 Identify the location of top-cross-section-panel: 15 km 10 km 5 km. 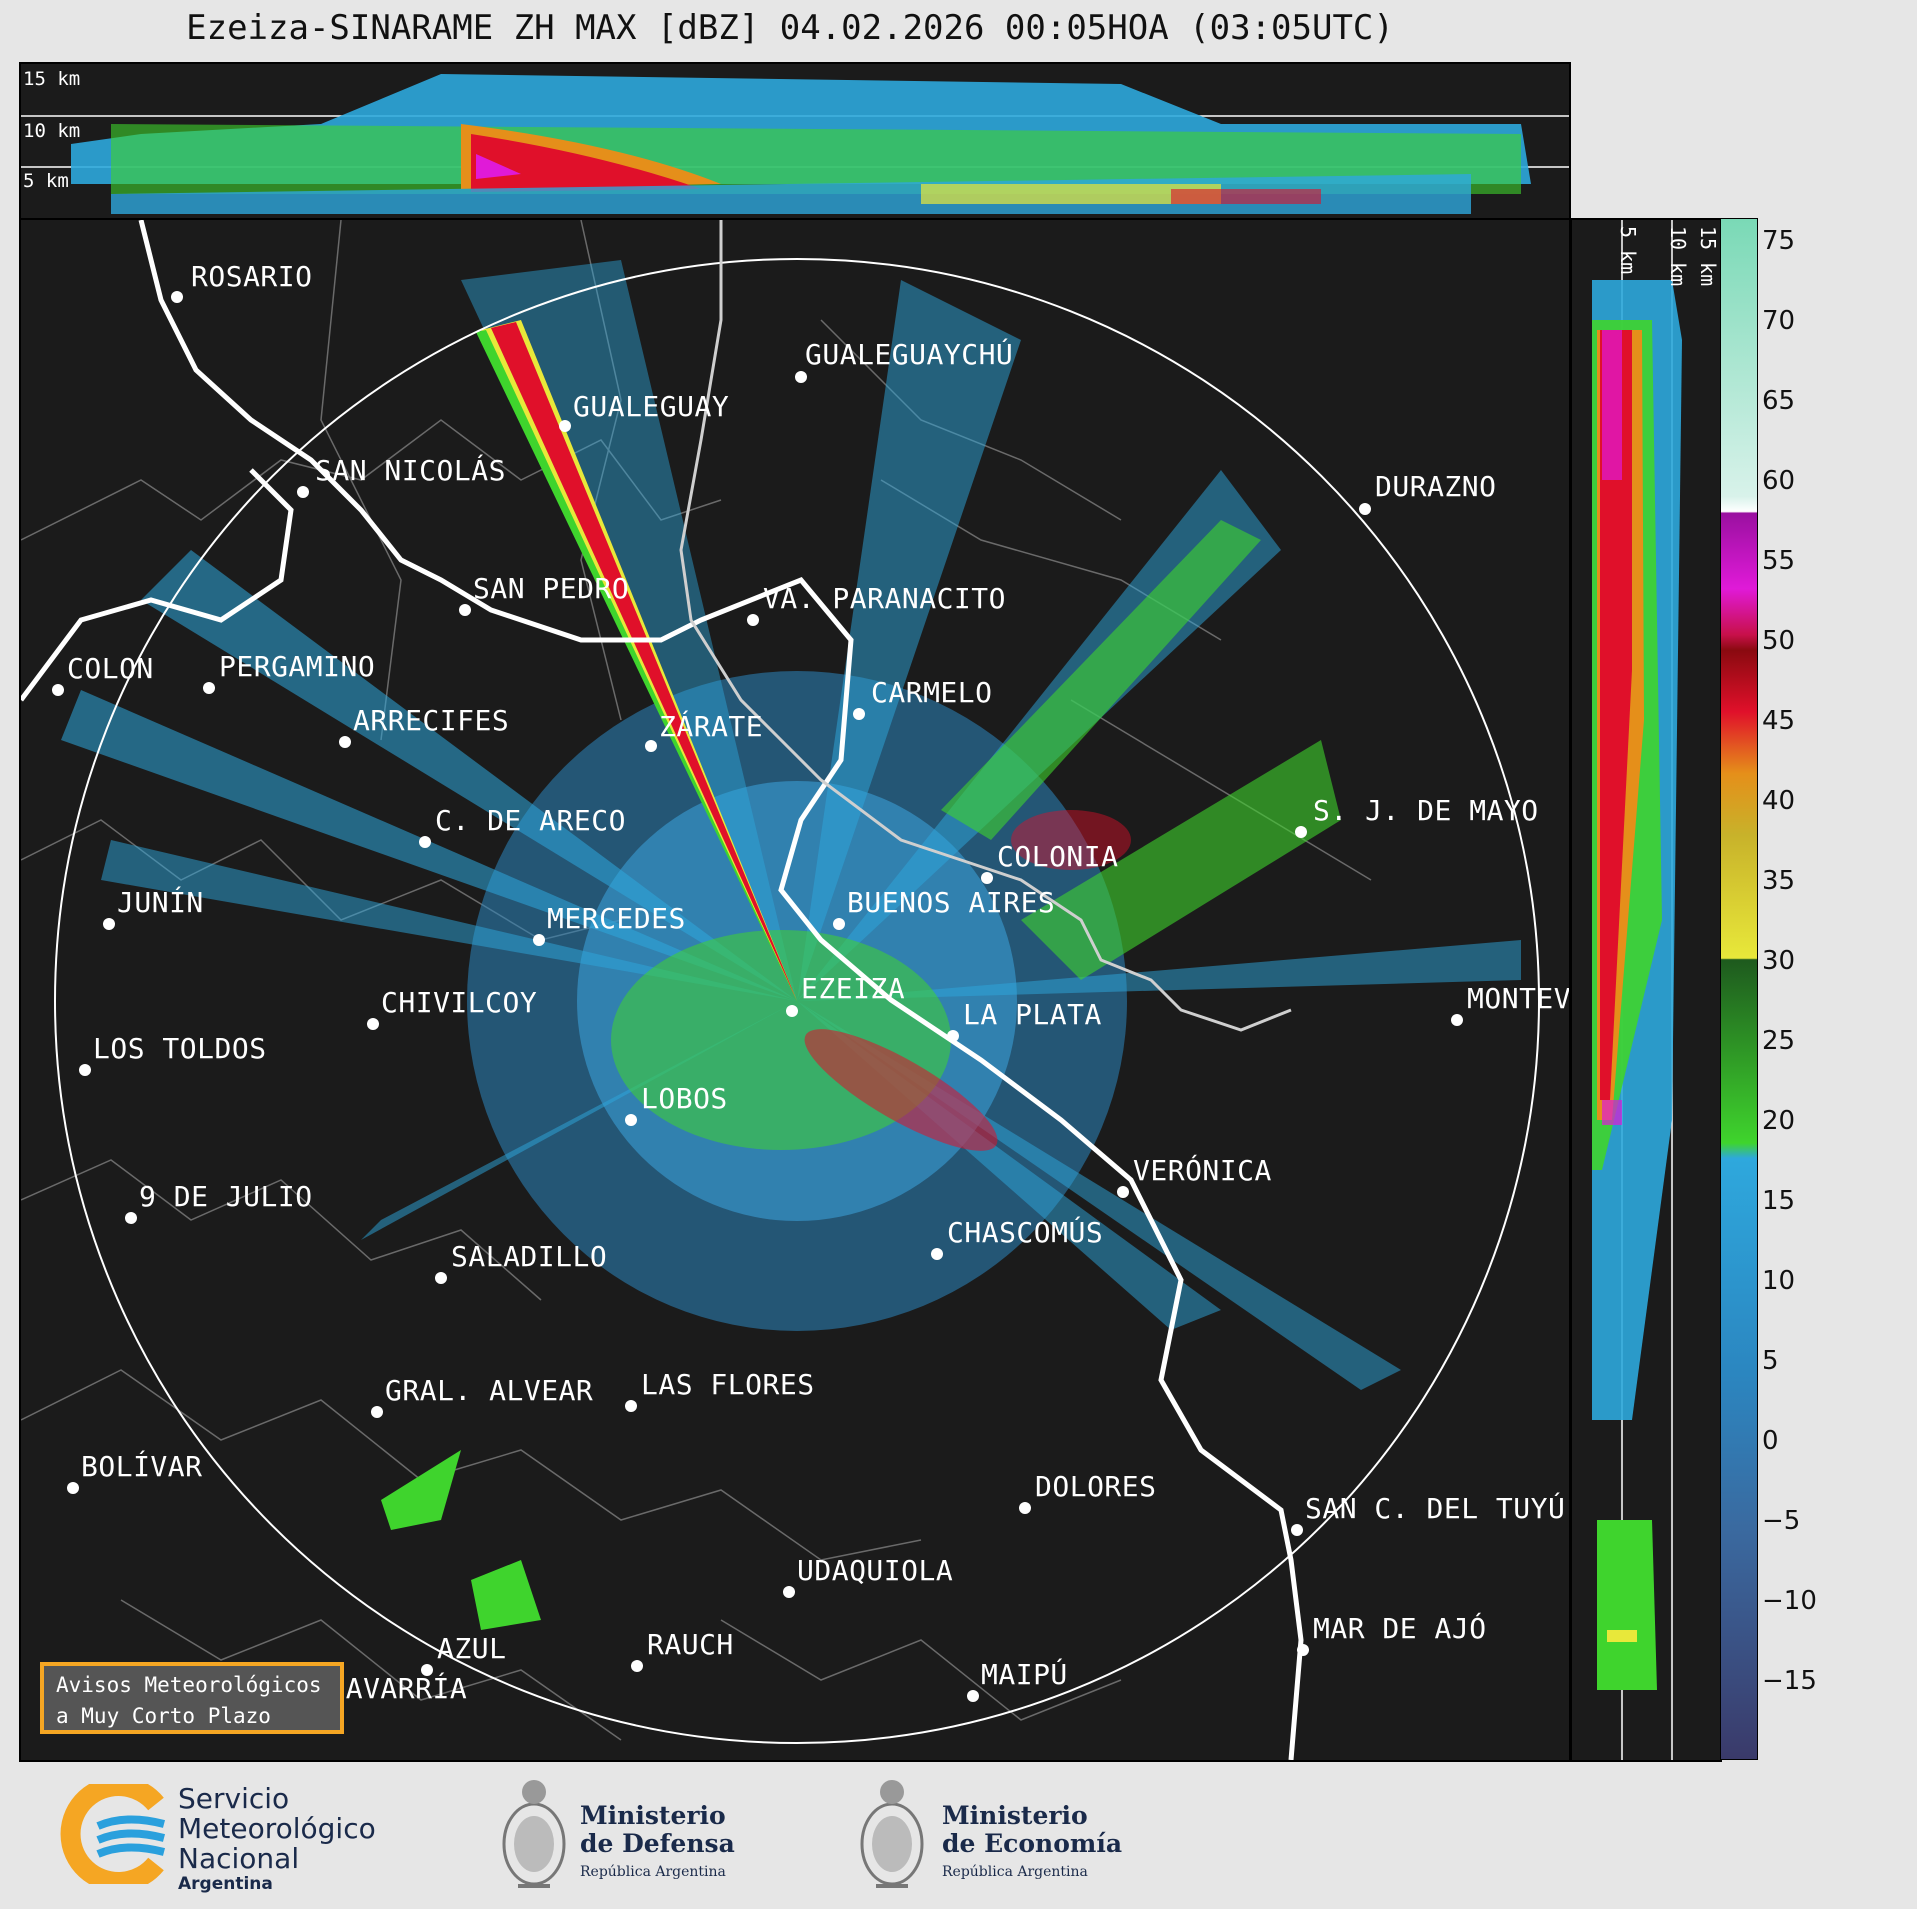
(795, 141).